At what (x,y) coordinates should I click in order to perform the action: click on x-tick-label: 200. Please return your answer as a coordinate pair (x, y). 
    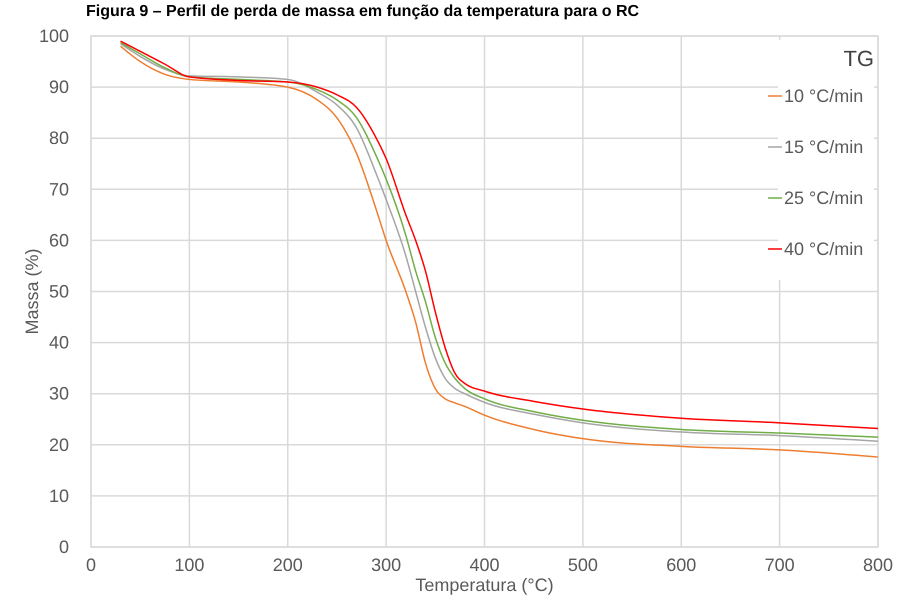
    Looking at the image, I should click on (287, 565).